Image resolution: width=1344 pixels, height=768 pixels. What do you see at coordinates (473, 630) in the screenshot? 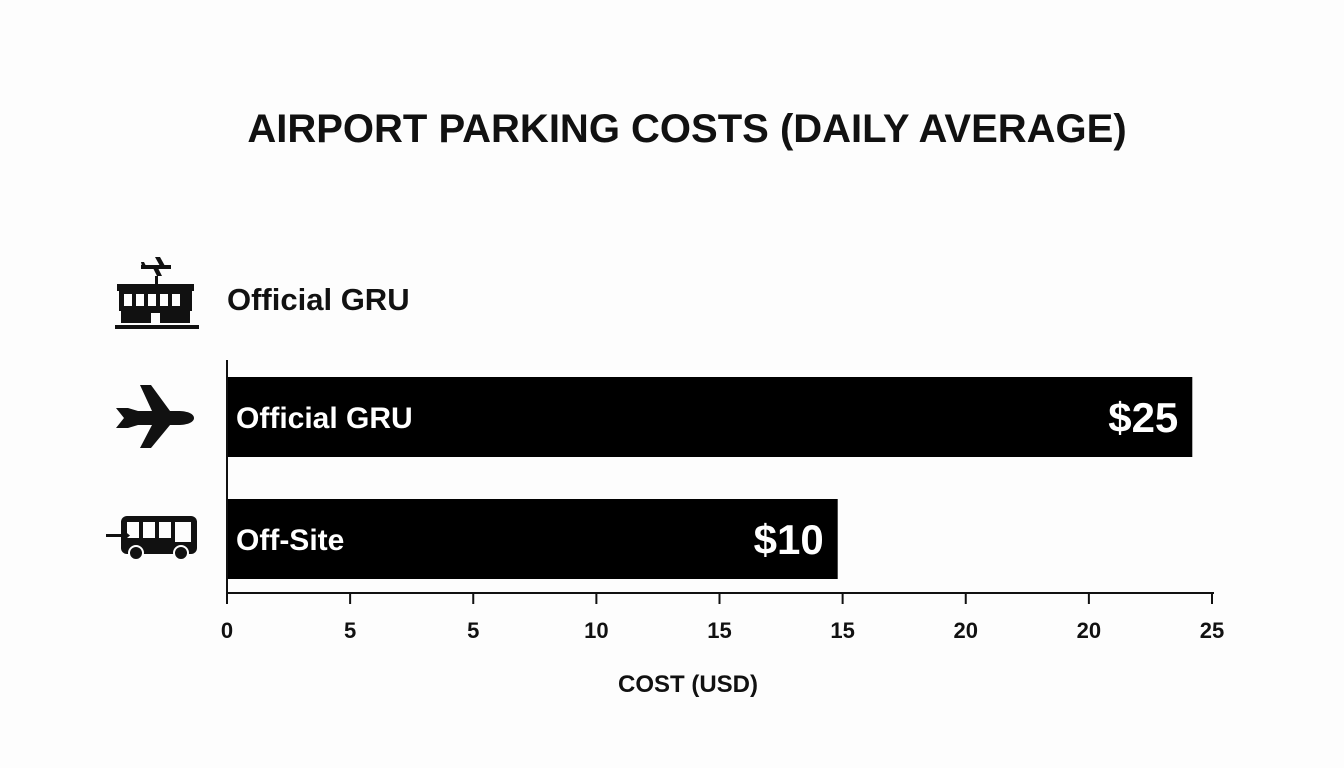
I see `x-tick-label-2: 5` at bounding box center [473, 630].